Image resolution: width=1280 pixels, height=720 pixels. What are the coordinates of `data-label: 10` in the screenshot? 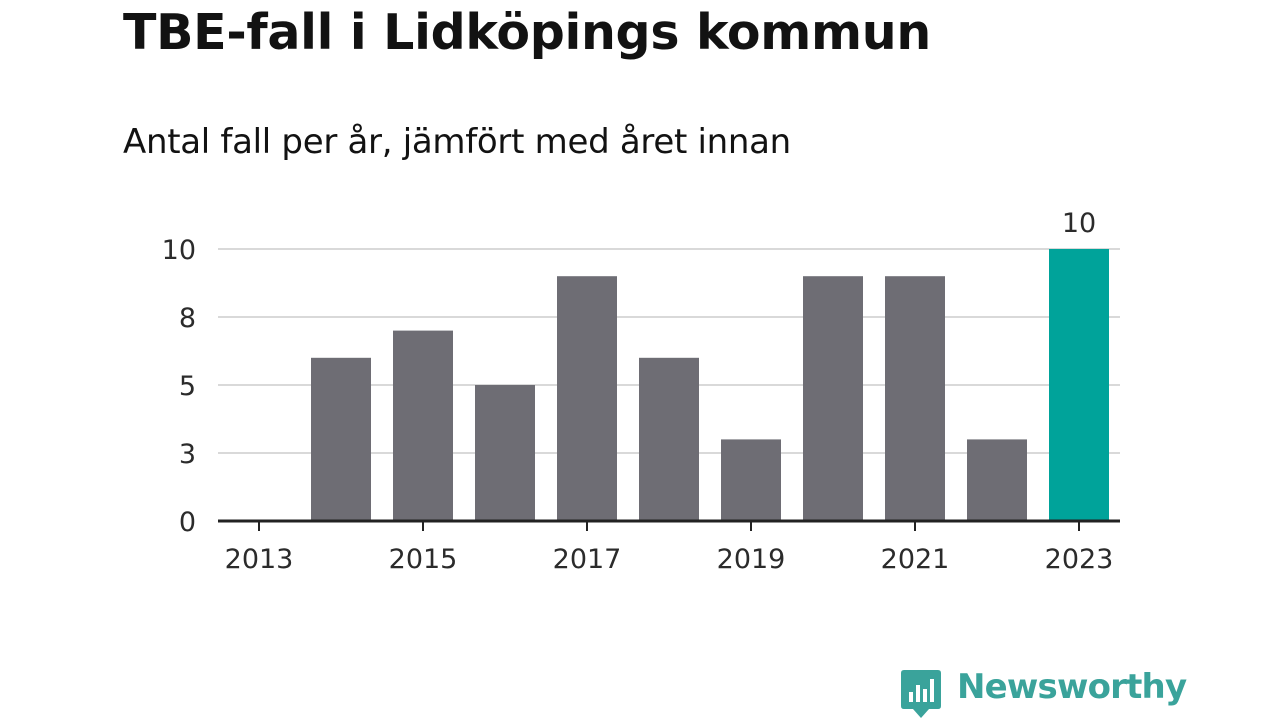 It's located at (1079, 223).